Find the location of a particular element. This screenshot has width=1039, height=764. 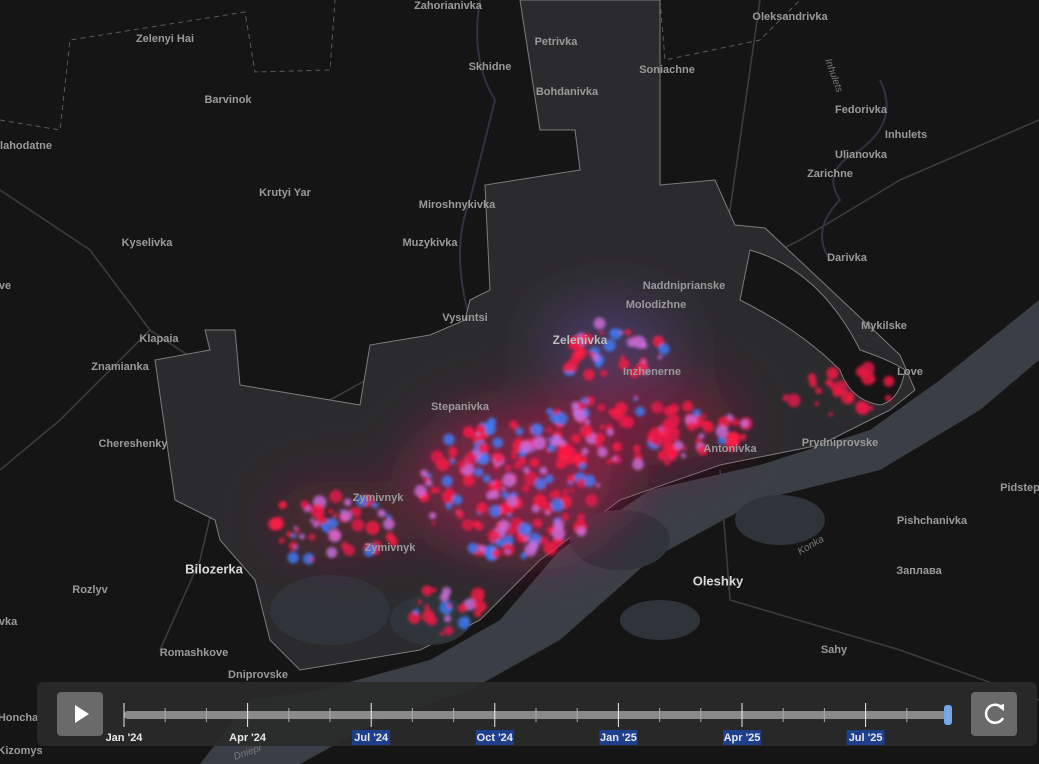

replay-button is located at coordinates (994, 714).